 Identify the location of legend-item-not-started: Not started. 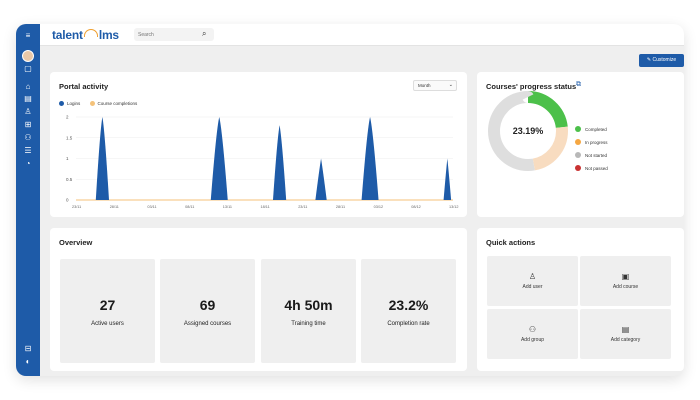
(591, 155).